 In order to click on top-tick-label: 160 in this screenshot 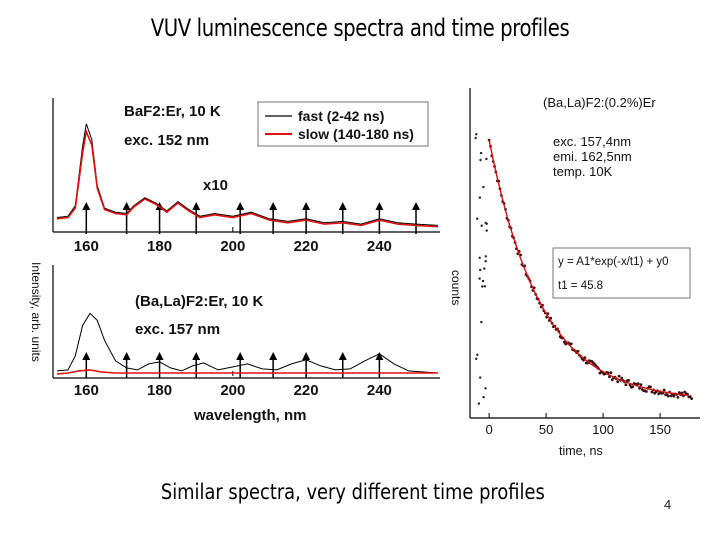, I will do `click(86, 246)`.